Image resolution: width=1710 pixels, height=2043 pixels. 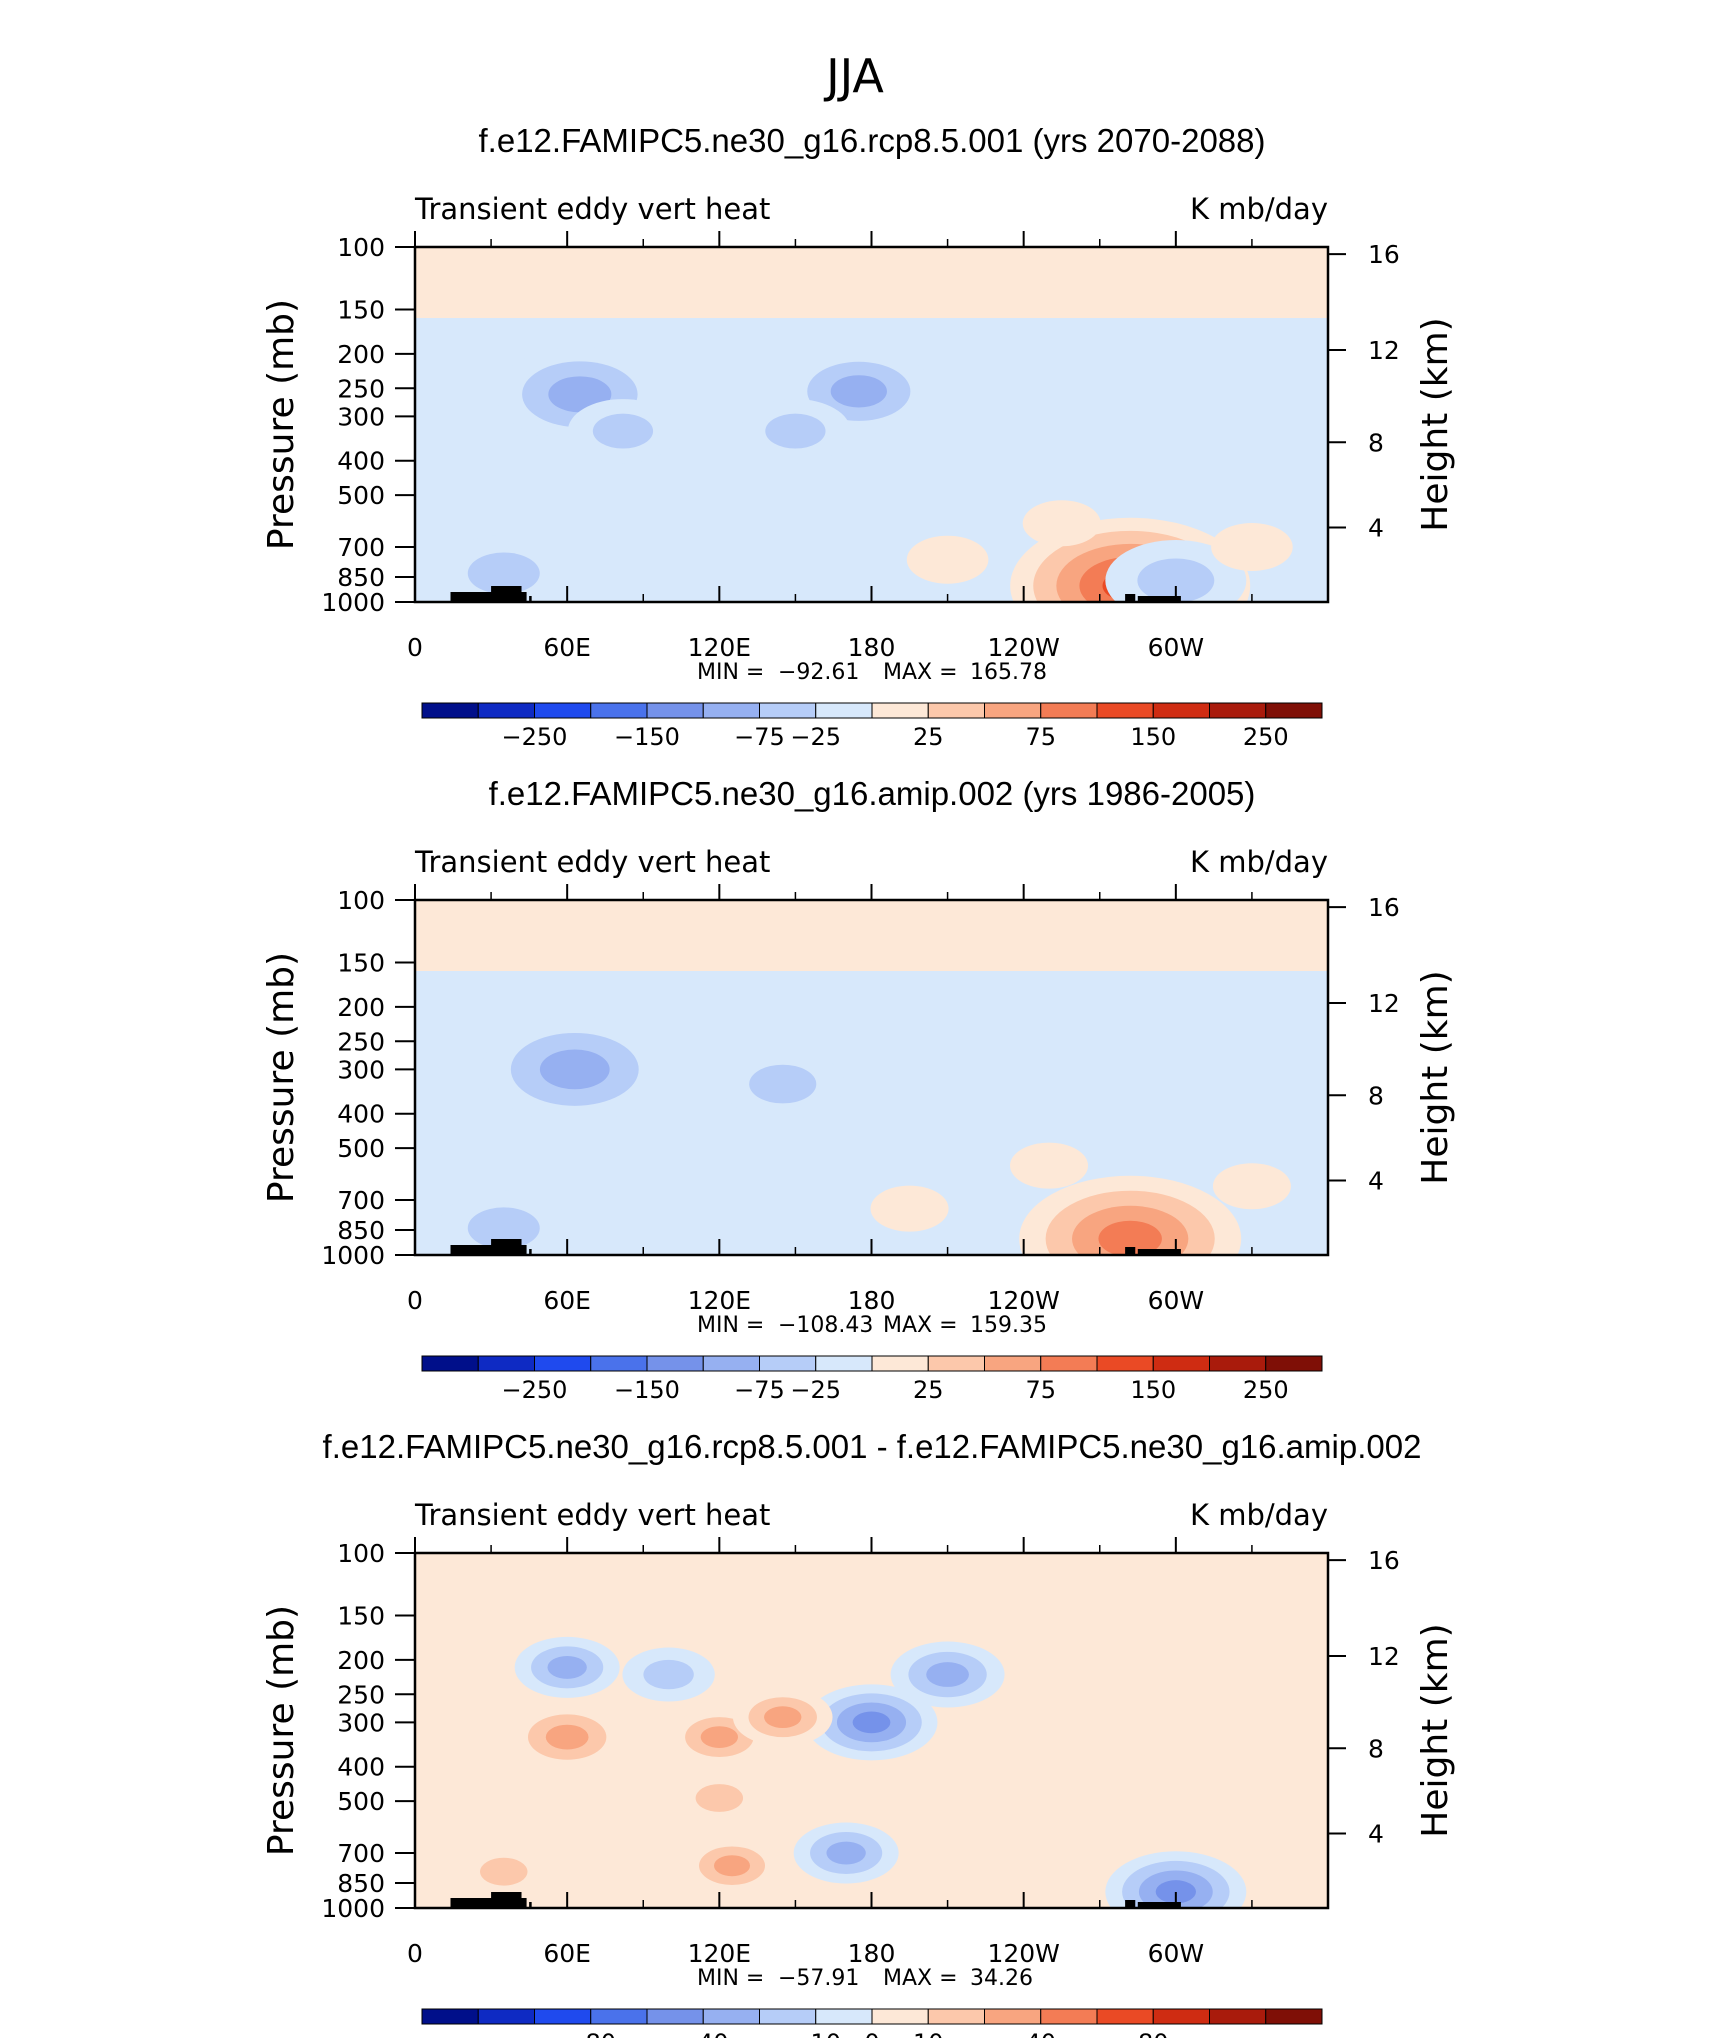 What do you see at coordinates (1266, 1390) in the screenshot?
I see `colorbar-label: 250` at bounding box center [1266, 1390].